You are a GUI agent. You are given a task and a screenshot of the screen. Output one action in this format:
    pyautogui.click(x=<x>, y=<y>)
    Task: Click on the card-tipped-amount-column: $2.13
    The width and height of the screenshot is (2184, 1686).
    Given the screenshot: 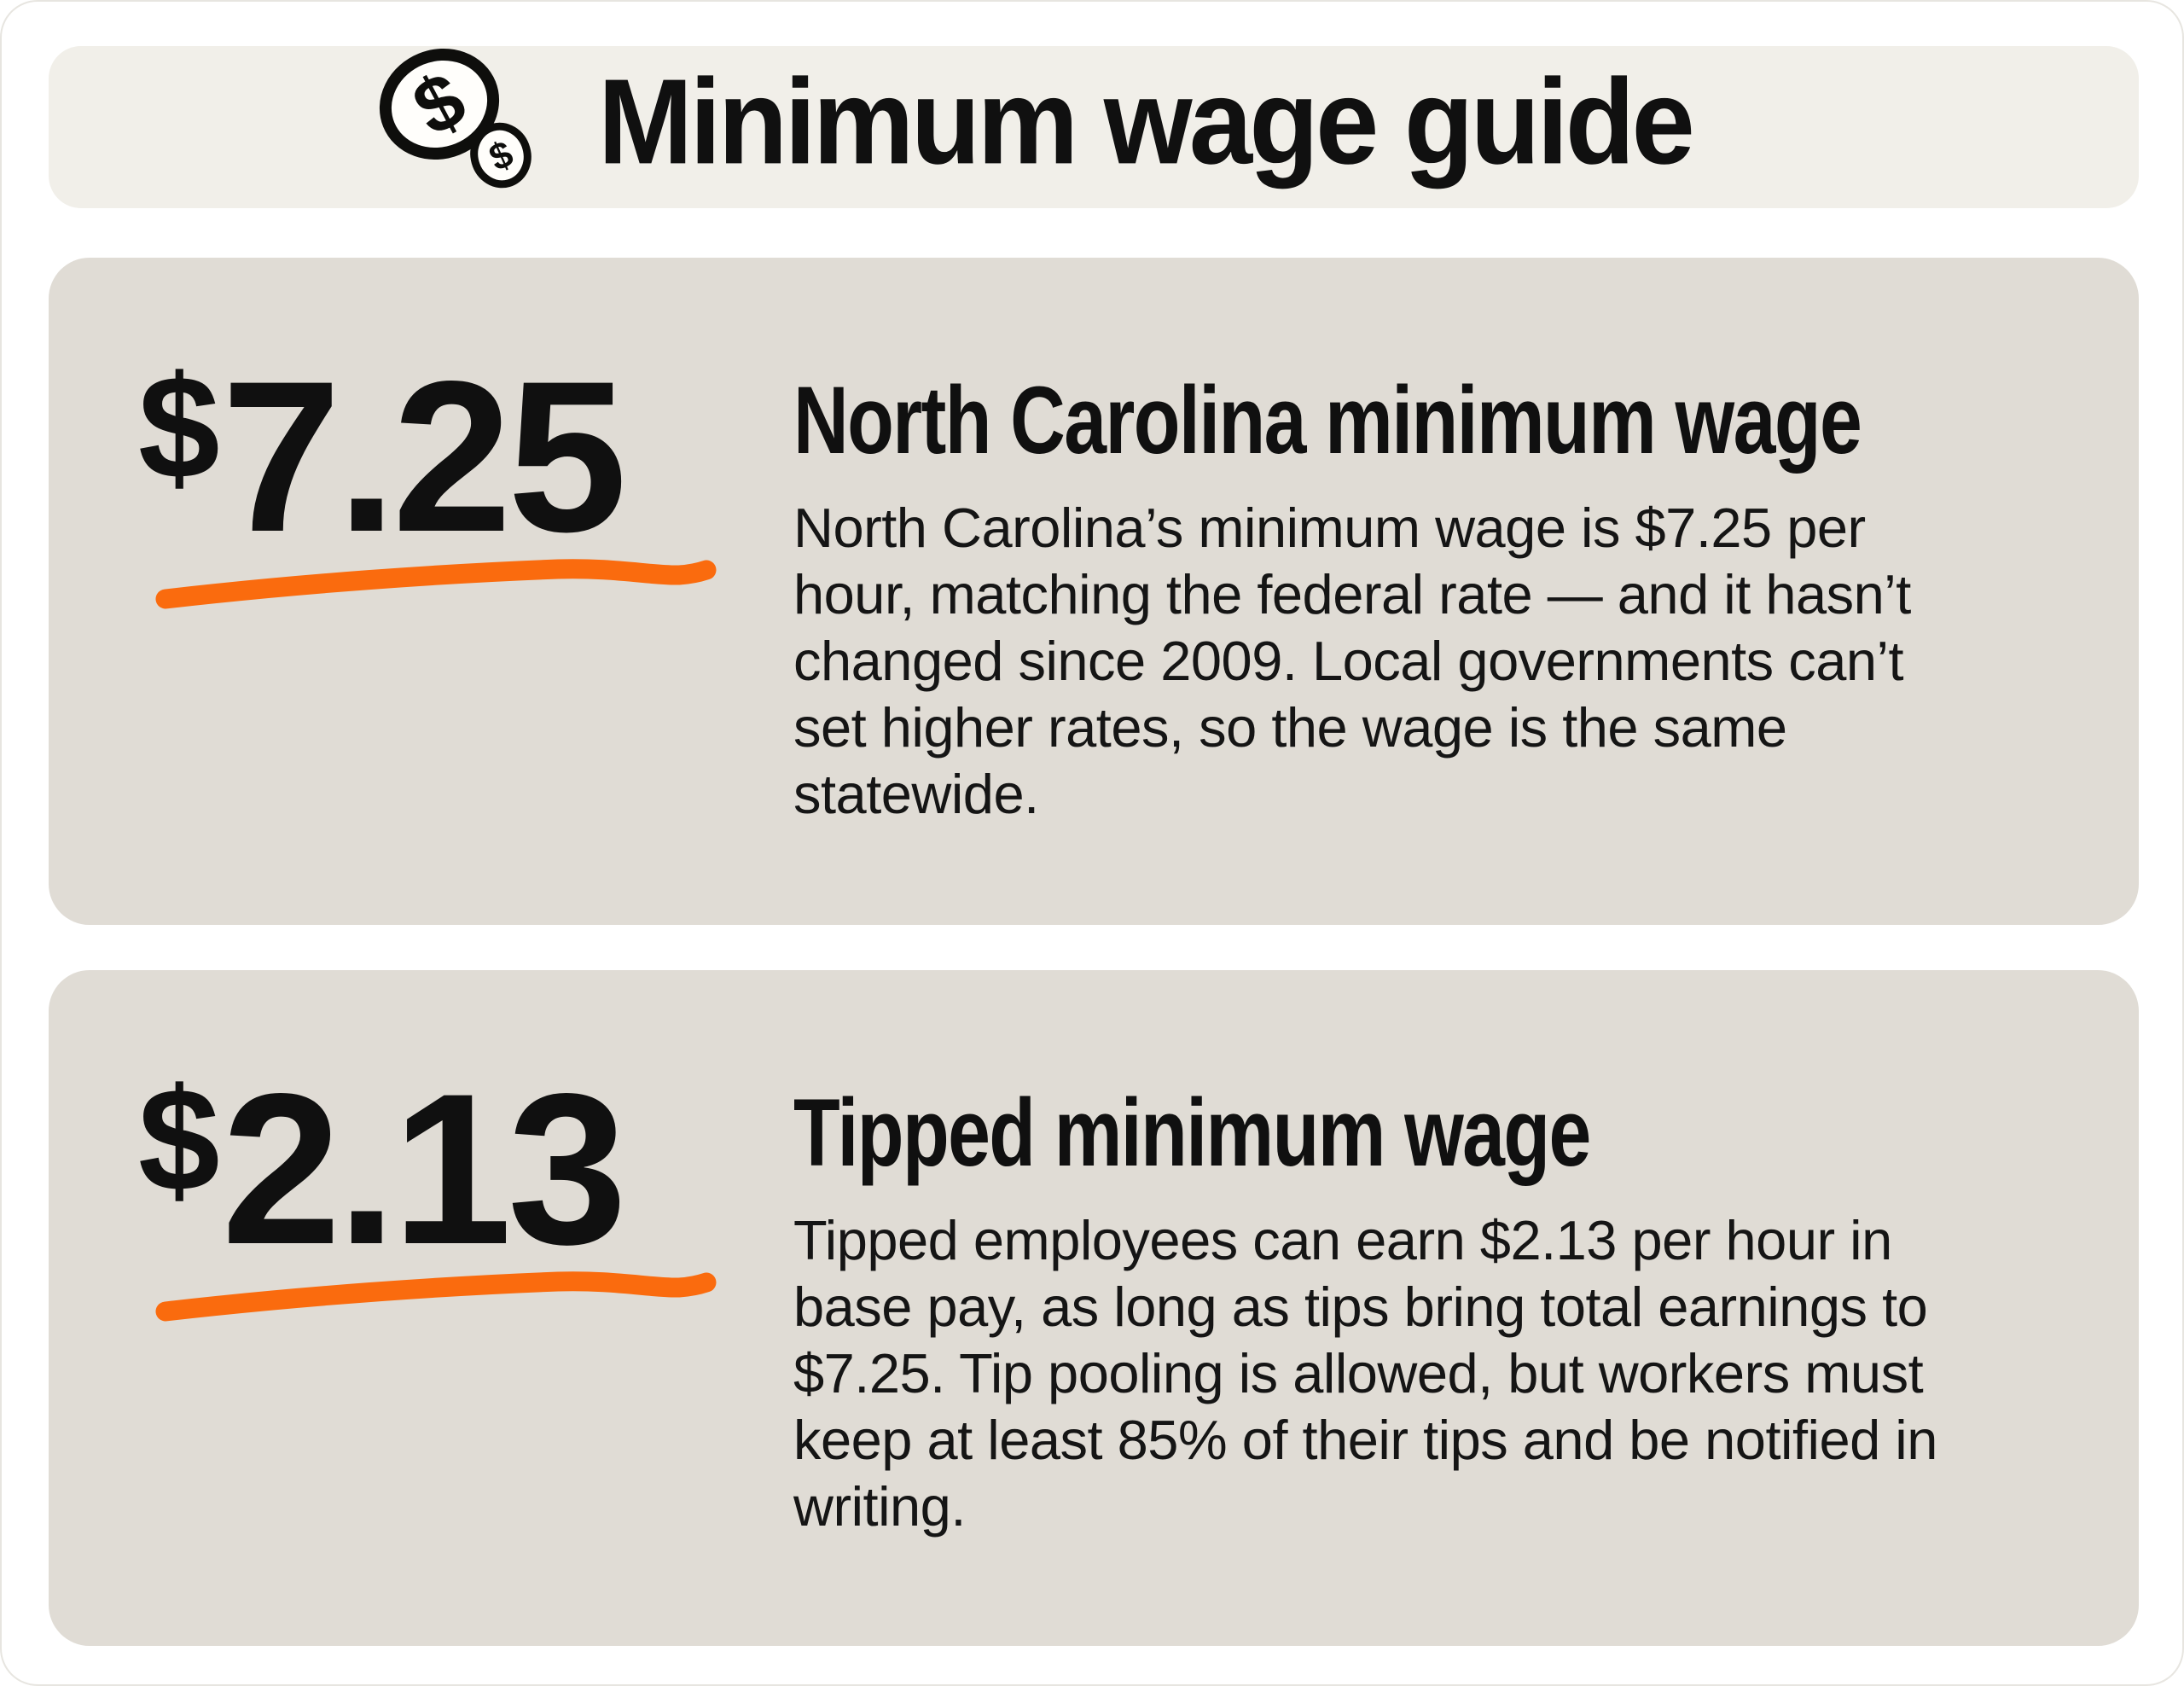 What is the action you would take?
    pyautogui.click(x=421, y=1308)
    